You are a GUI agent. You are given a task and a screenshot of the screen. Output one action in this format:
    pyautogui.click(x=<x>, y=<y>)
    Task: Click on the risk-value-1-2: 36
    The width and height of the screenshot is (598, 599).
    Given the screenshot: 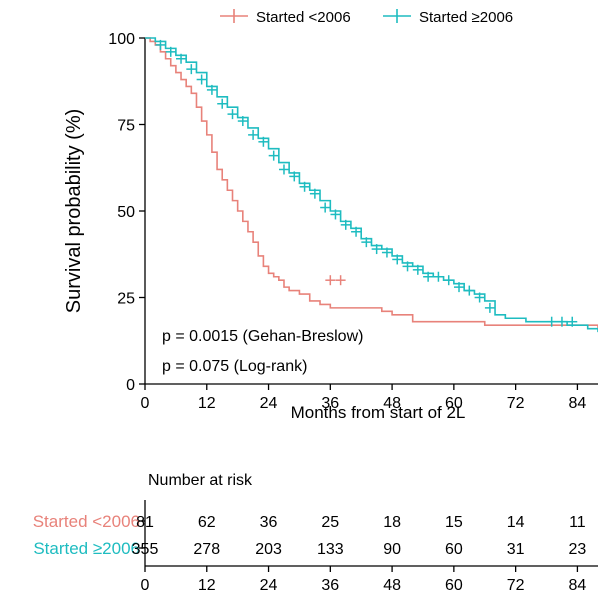 What is the action you would take?
    pyautogui.click(x=269, y=522)
    